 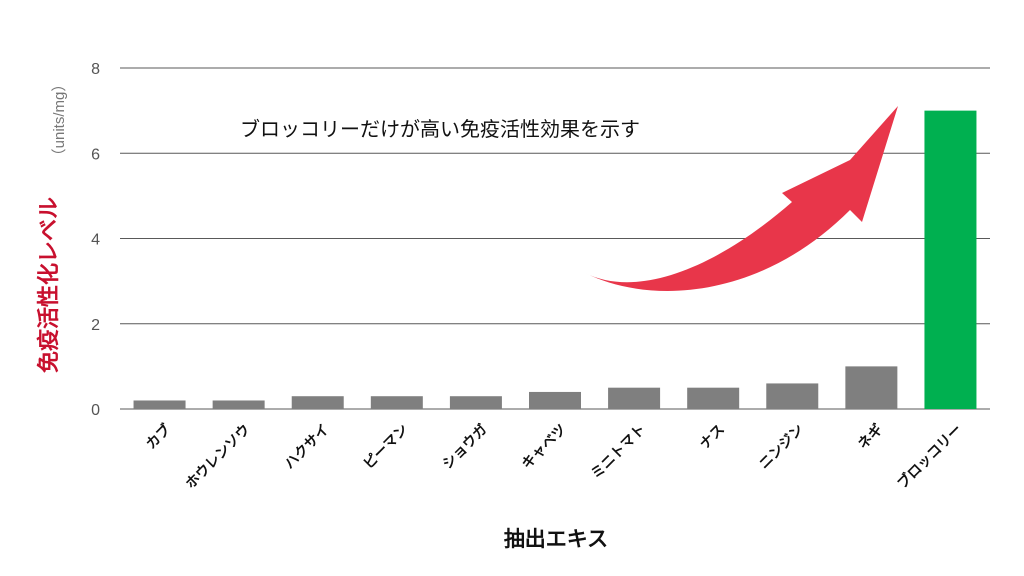 I want to click on y-tick-label: 2, so click(x=95, y=325).